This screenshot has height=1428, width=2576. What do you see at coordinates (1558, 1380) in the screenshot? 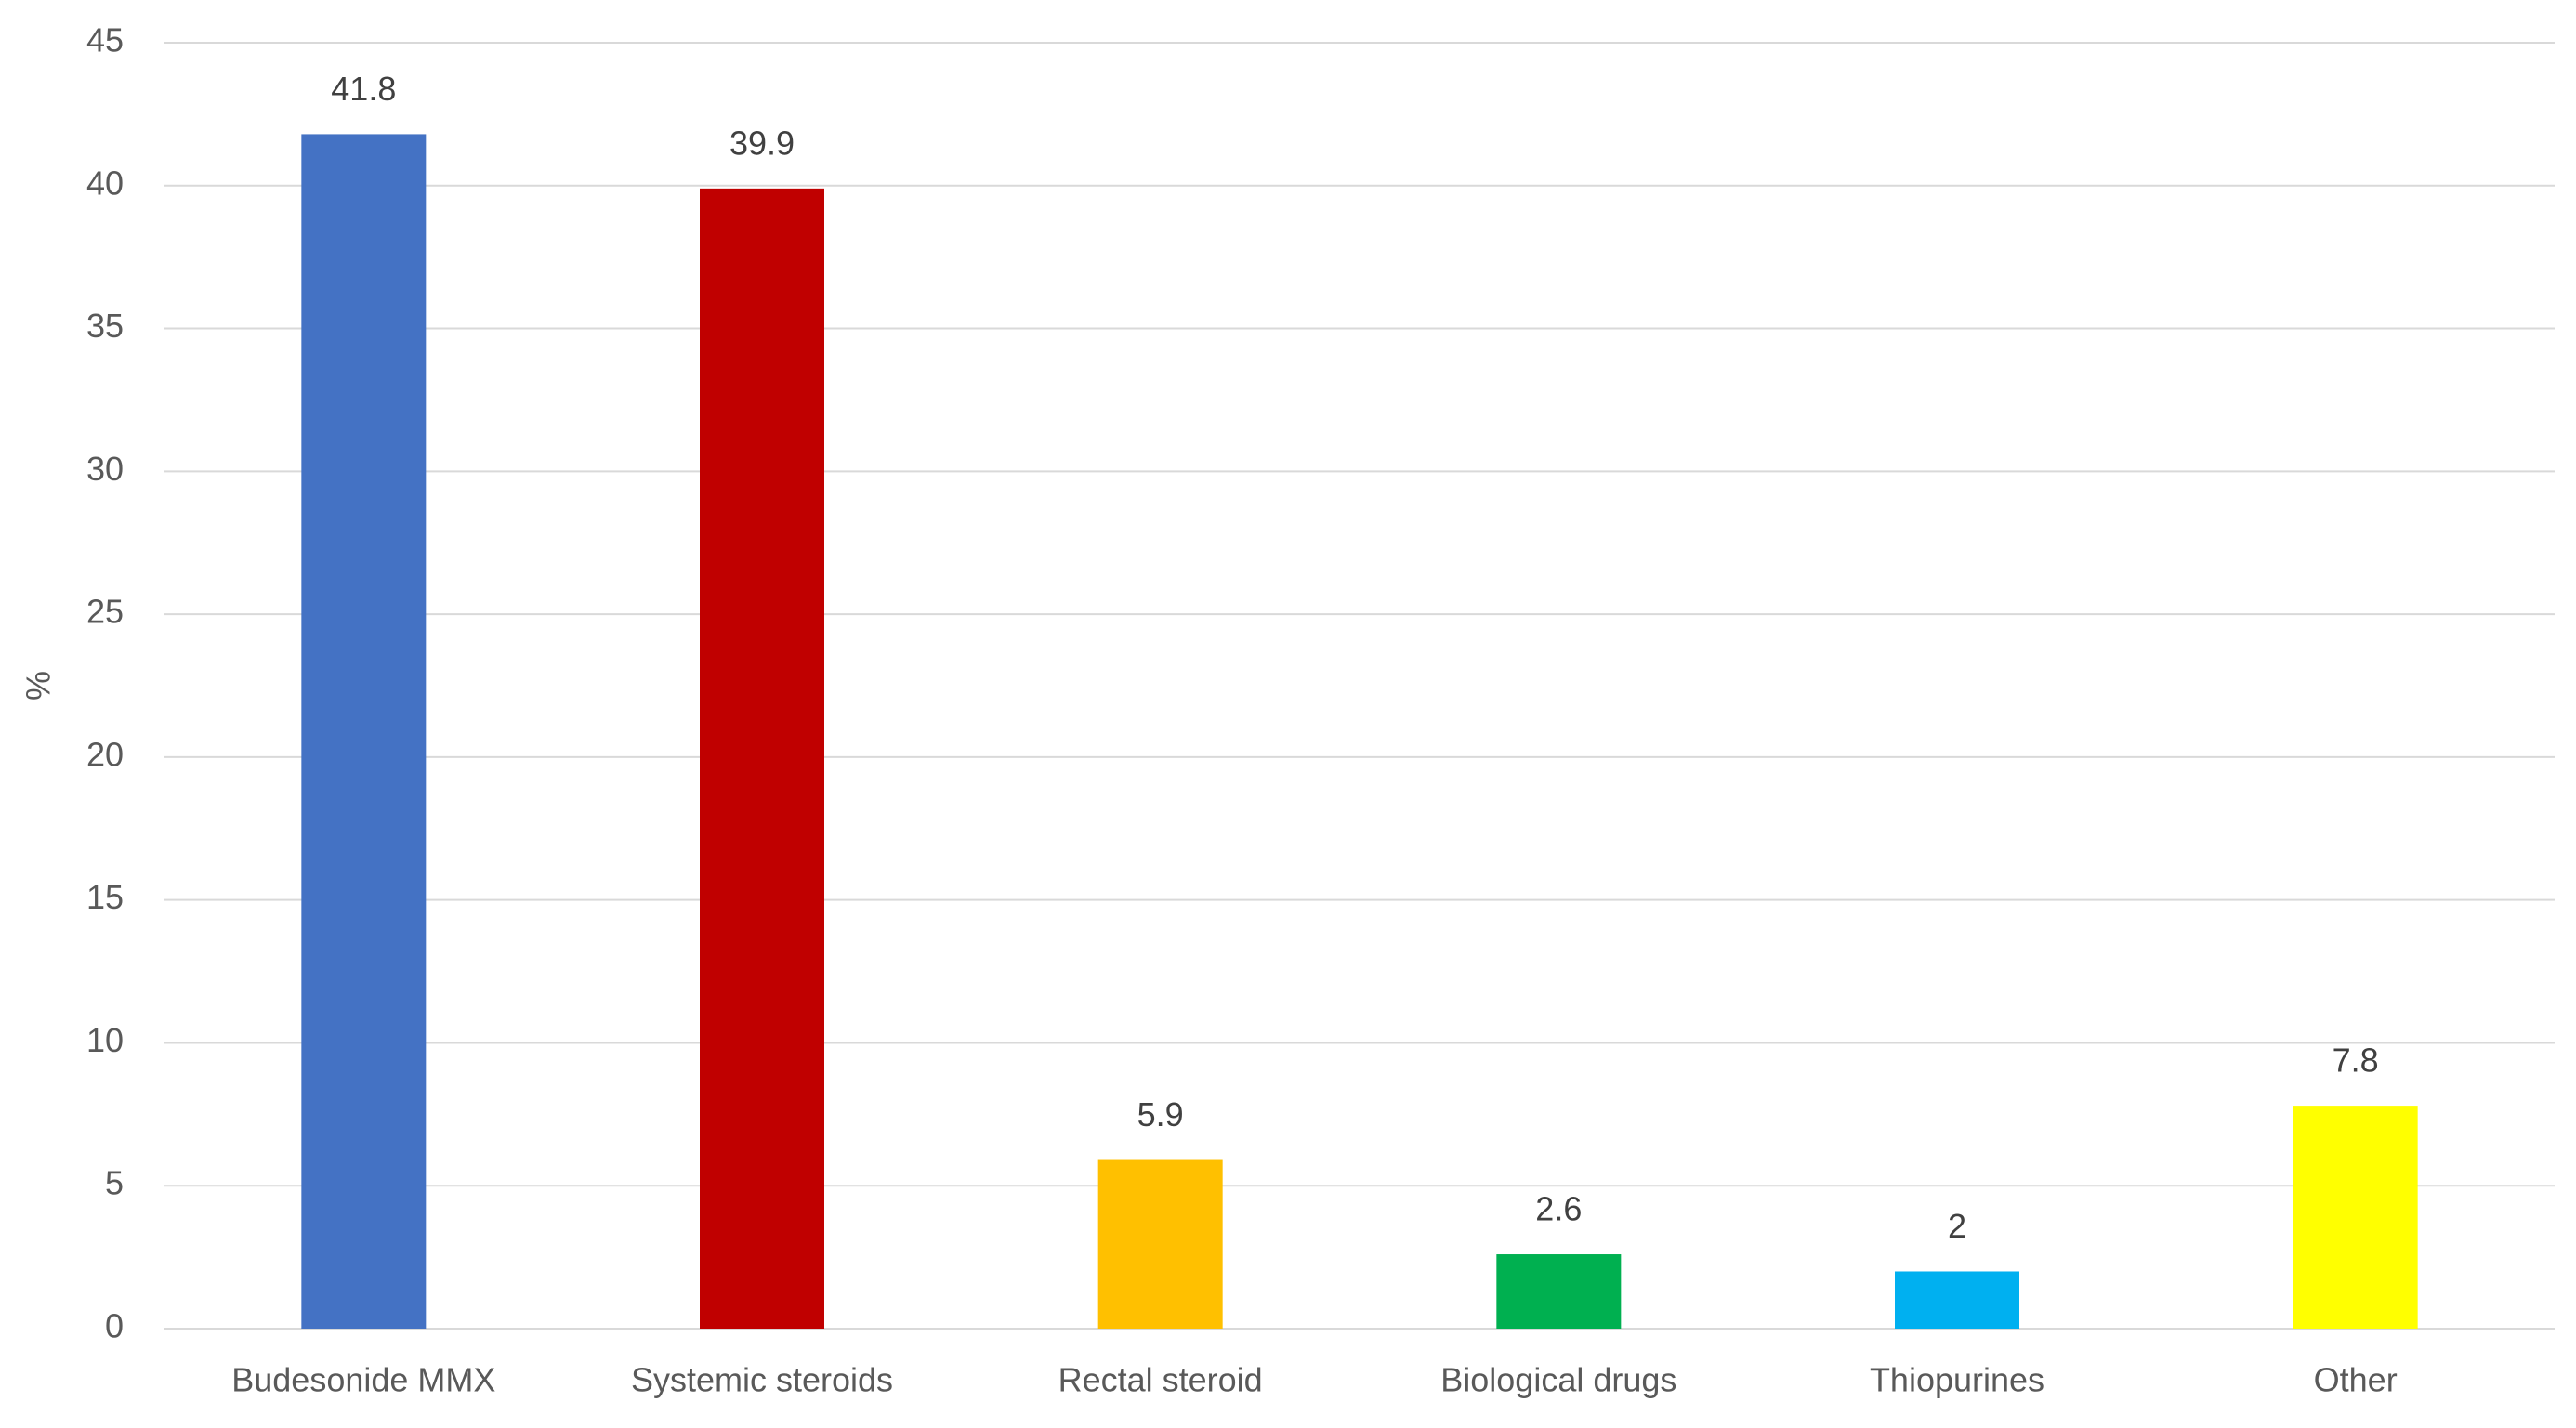
I see `x-tick-label: Biological drugs` at bounding box center [1558, 1380].